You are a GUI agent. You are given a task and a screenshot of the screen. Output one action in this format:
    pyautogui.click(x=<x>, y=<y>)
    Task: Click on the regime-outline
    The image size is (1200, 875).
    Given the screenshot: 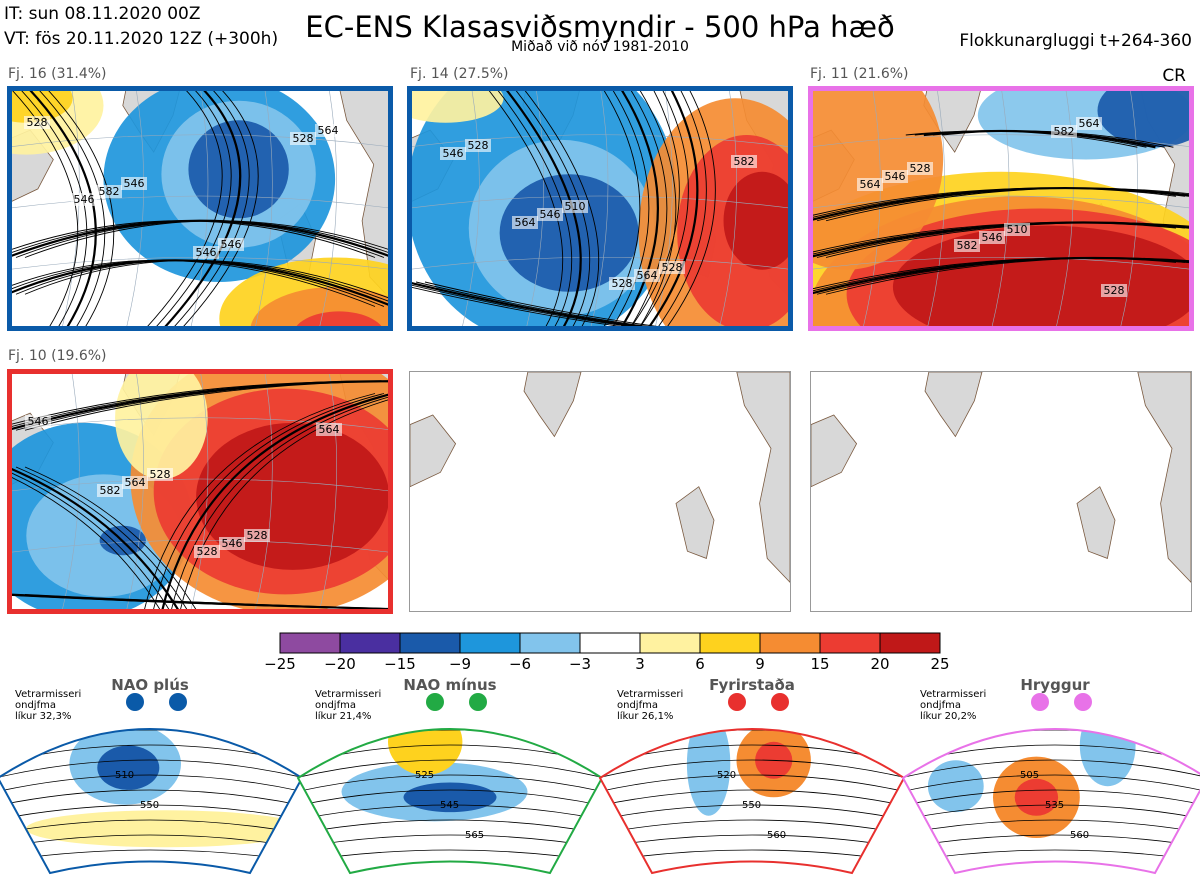 What is the action you would take?
    pyautogui.click(x=1050, y=801)
    